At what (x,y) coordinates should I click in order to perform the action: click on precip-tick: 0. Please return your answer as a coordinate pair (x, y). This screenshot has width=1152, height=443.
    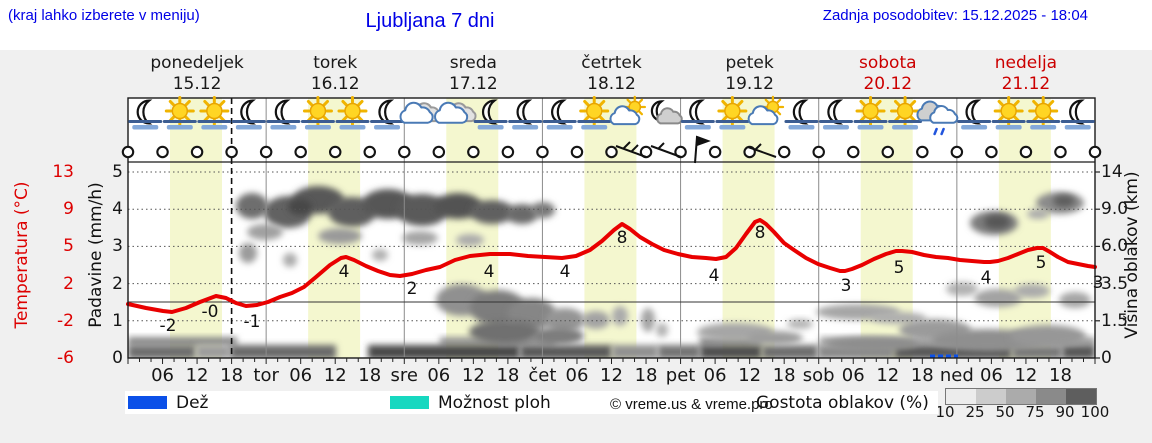
    Looking at the image, I should click on (117, 358).